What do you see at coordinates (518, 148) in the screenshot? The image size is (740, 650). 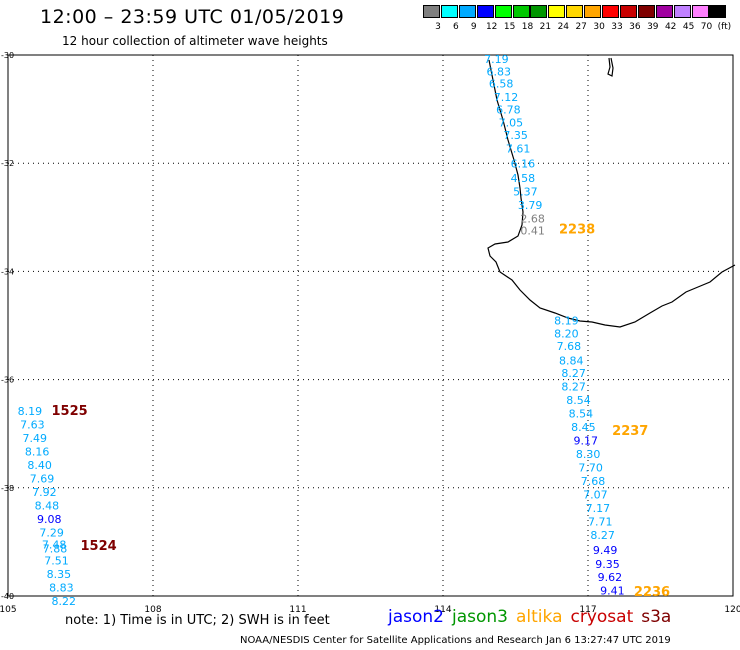 I see `wave-height-value: 7.61` at bounding box center [518, 148].